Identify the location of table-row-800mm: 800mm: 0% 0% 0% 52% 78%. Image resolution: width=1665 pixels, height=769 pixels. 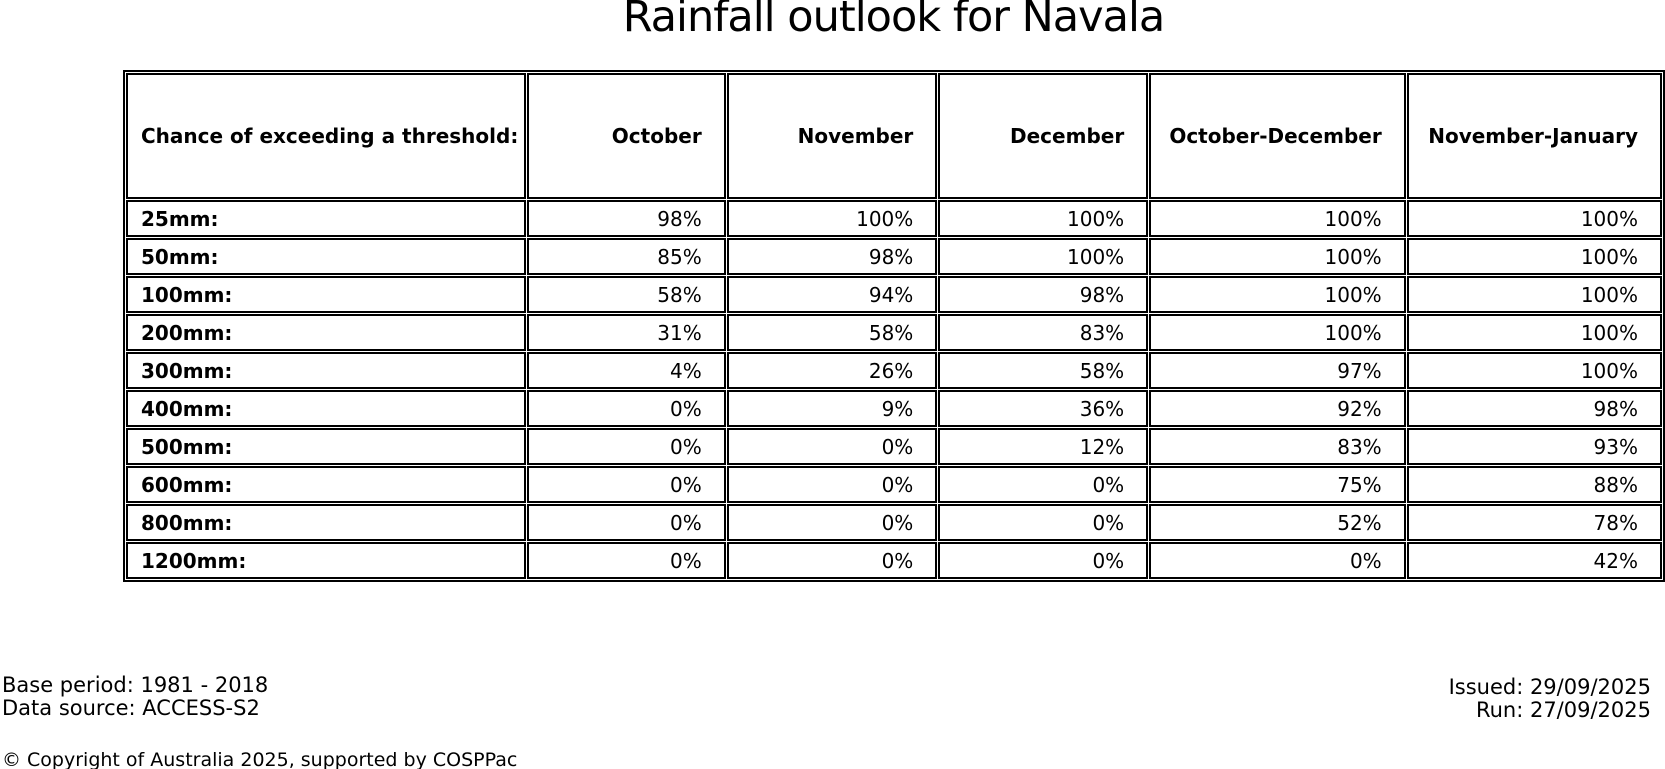
(894, 522).